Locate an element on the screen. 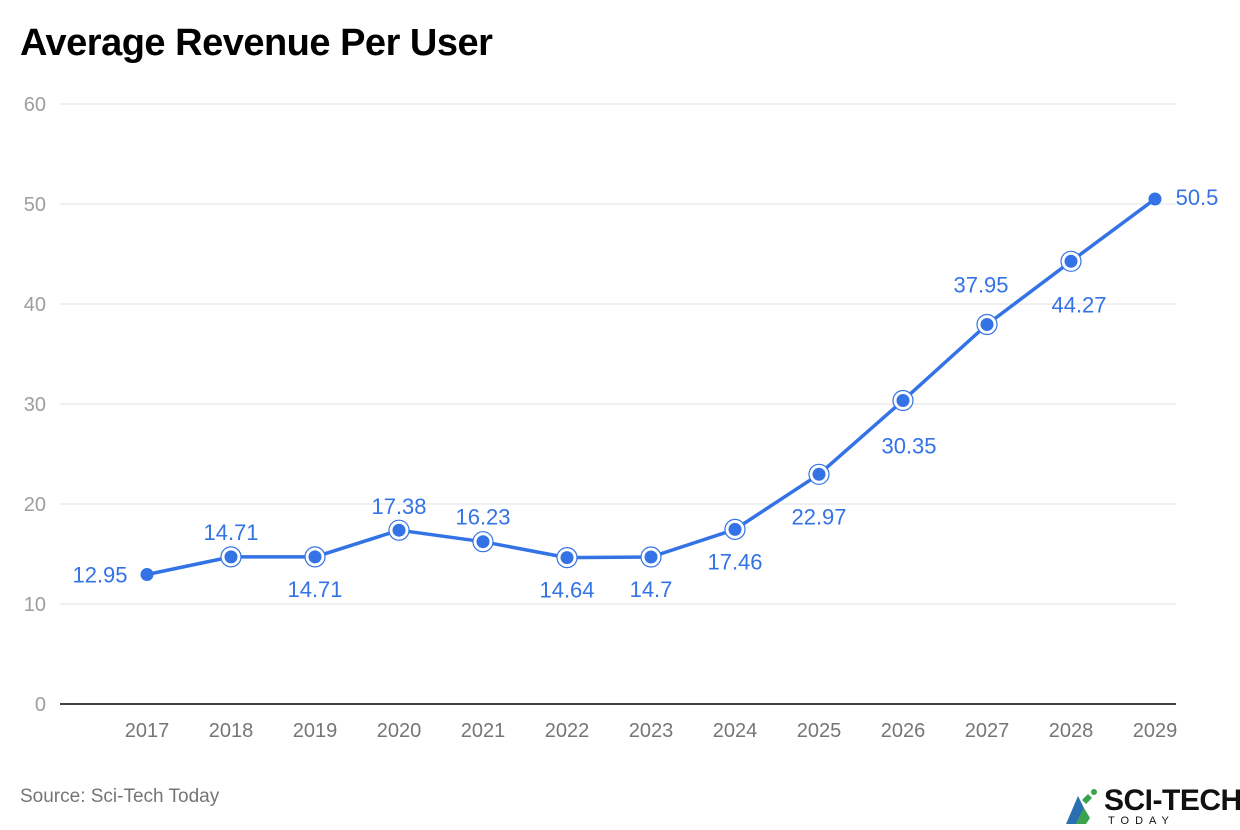  data-label: 17.46 is located at coordinates (734, 561).